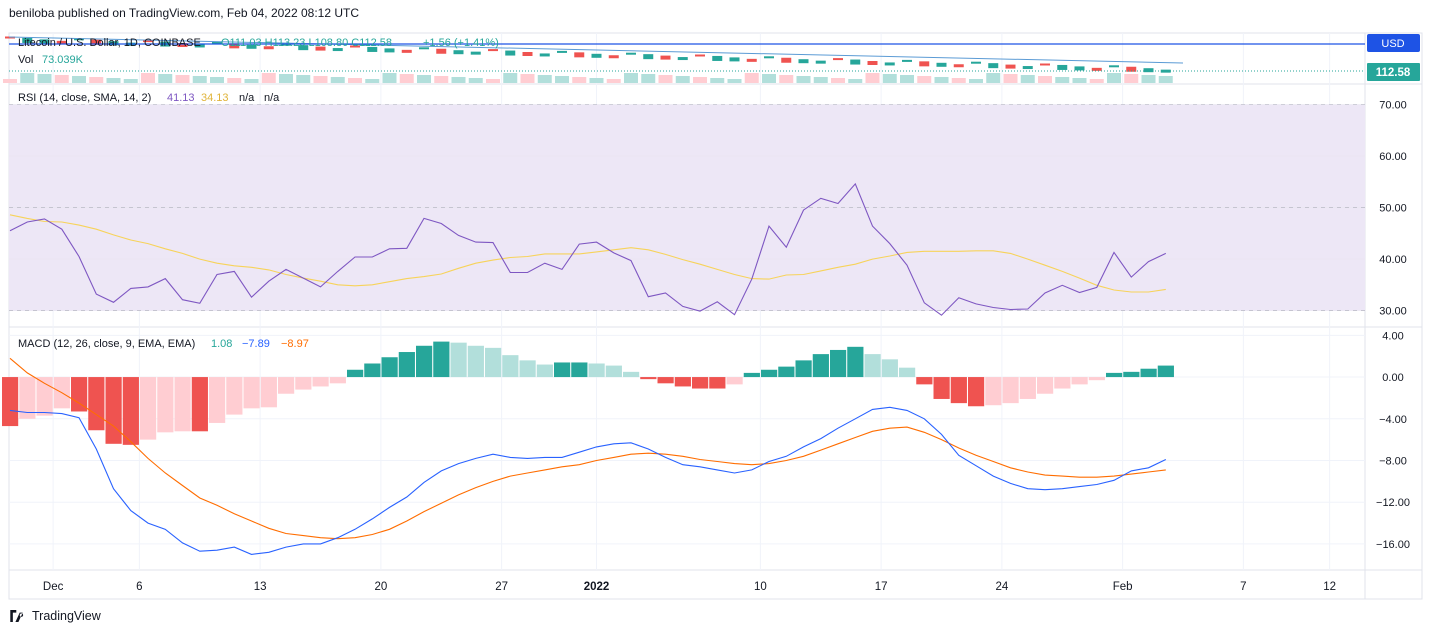  What do you see at coordinates (596, 50) in the screenshot?
I see `trend-line` at bounding box center [596, 50].